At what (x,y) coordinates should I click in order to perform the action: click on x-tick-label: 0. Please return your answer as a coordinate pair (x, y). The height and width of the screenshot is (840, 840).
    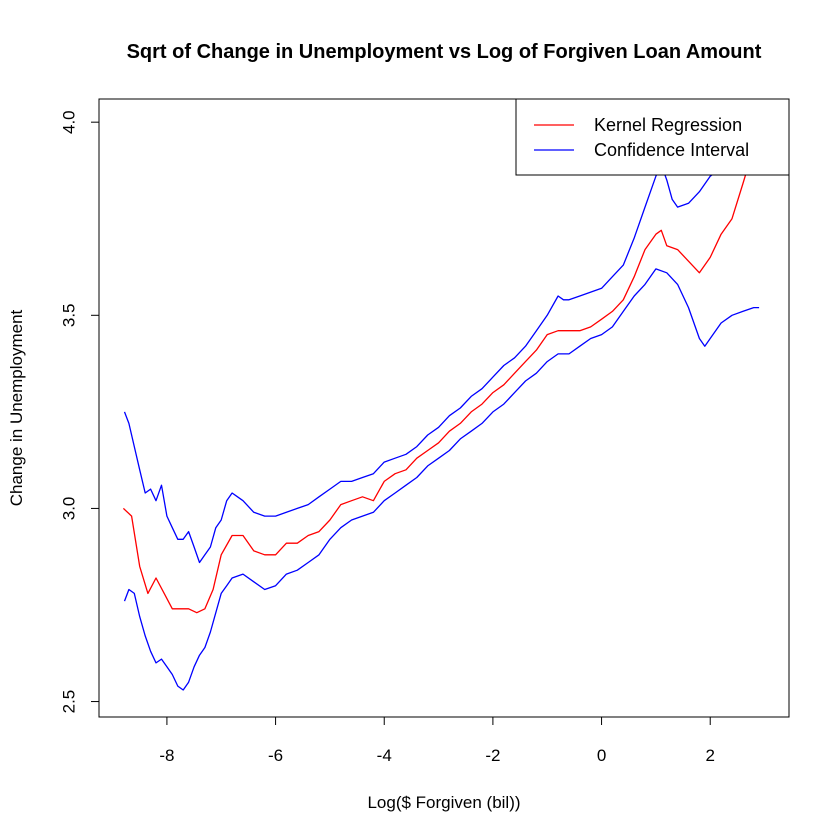
    Looking at the image, I should click on (601, 755).